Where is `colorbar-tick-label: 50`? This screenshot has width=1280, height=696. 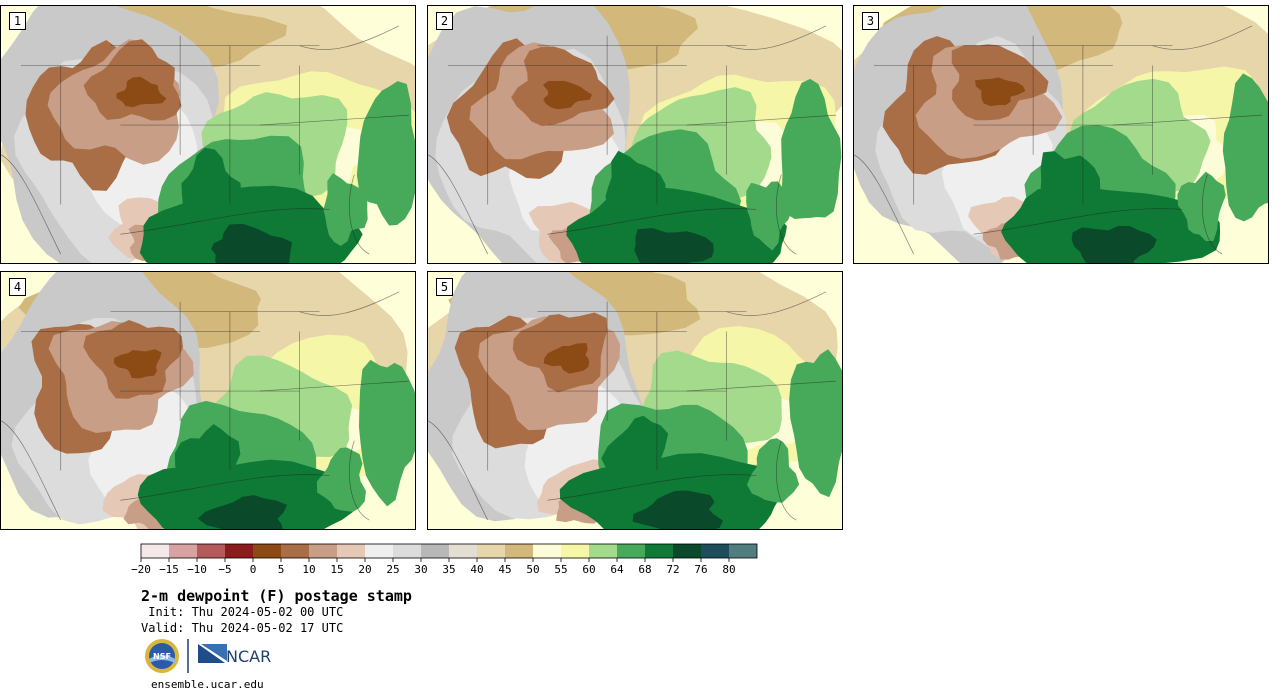 colorbar-tick-label: 50 is located at coordinates (532, 569).